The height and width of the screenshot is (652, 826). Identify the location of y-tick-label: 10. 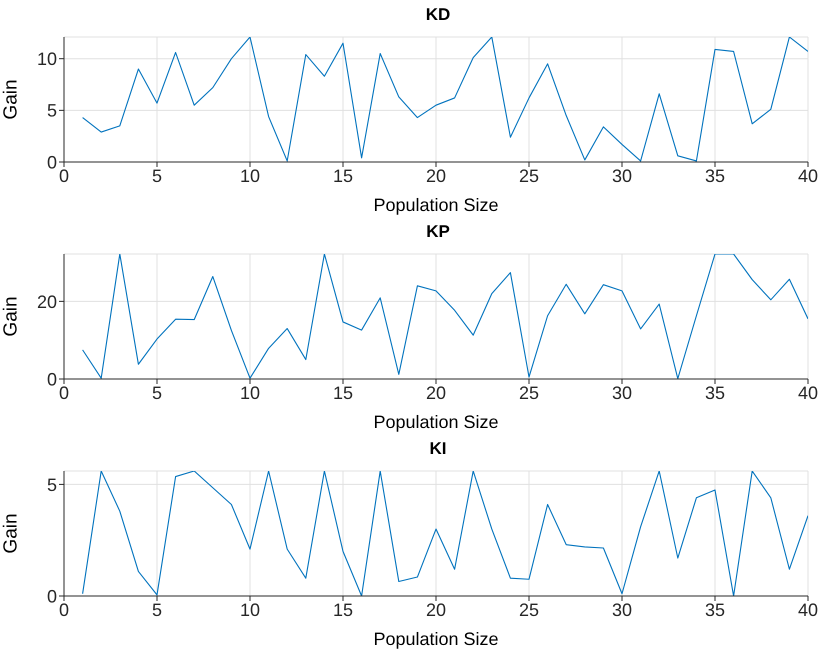
(46, 59).